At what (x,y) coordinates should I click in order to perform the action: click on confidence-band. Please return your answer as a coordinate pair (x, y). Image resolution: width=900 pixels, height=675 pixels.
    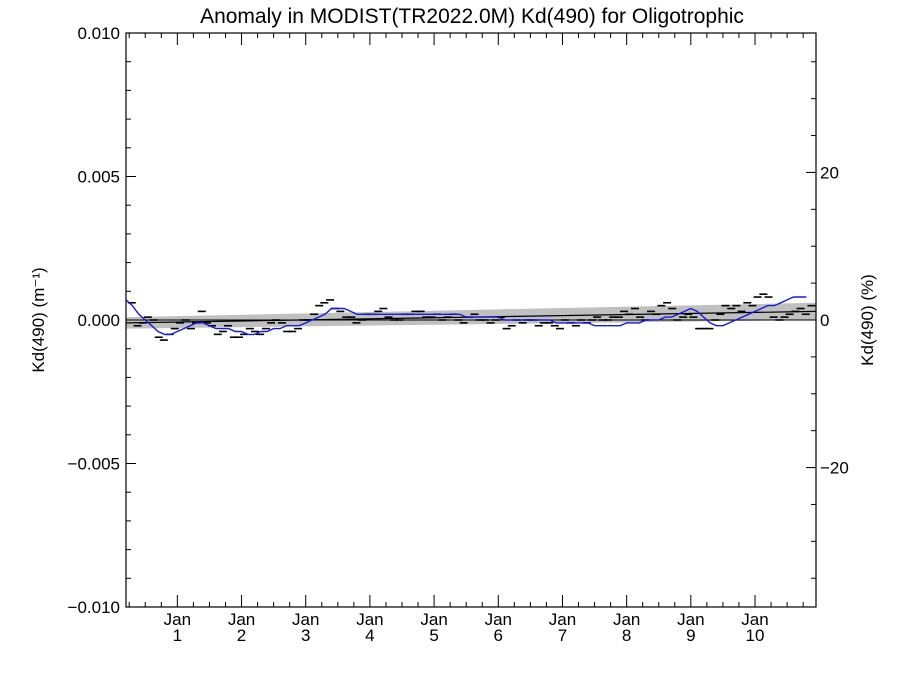
    Looking at the image, I should click on (471, 315).